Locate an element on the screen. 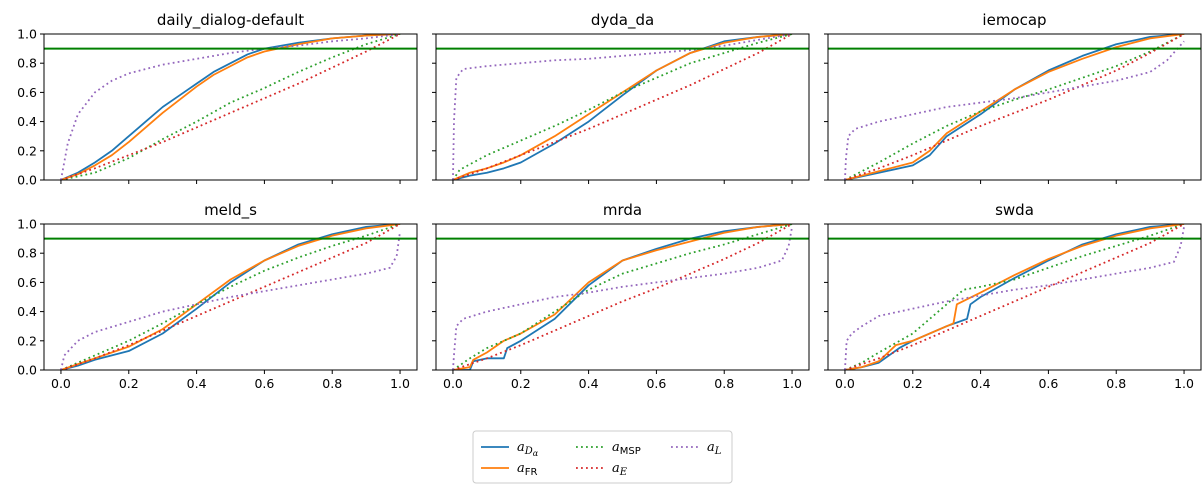 The height and width of the screenshot is (485, 1203). legend-label: aFR is located at coordinates (527, 469).